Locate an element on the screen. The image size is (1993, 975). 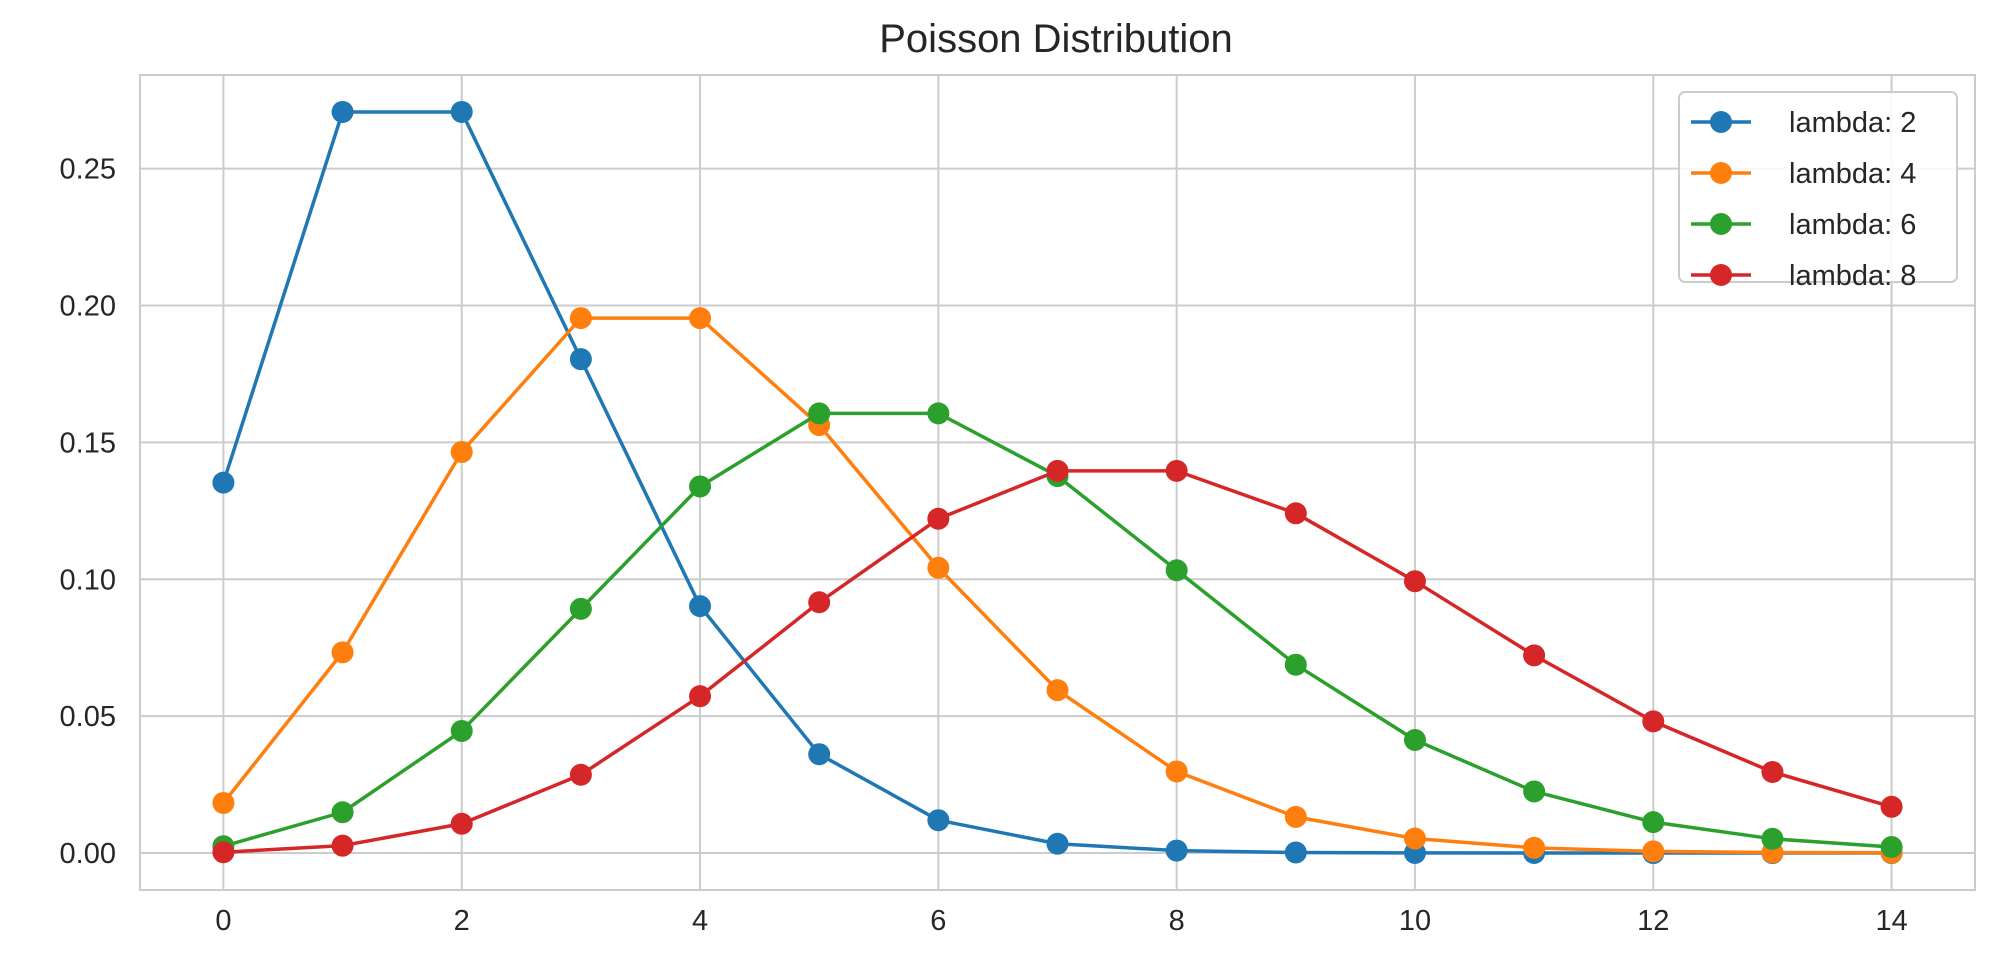
legend-label: lambda: 8 is located at coordinates (1852, 276).